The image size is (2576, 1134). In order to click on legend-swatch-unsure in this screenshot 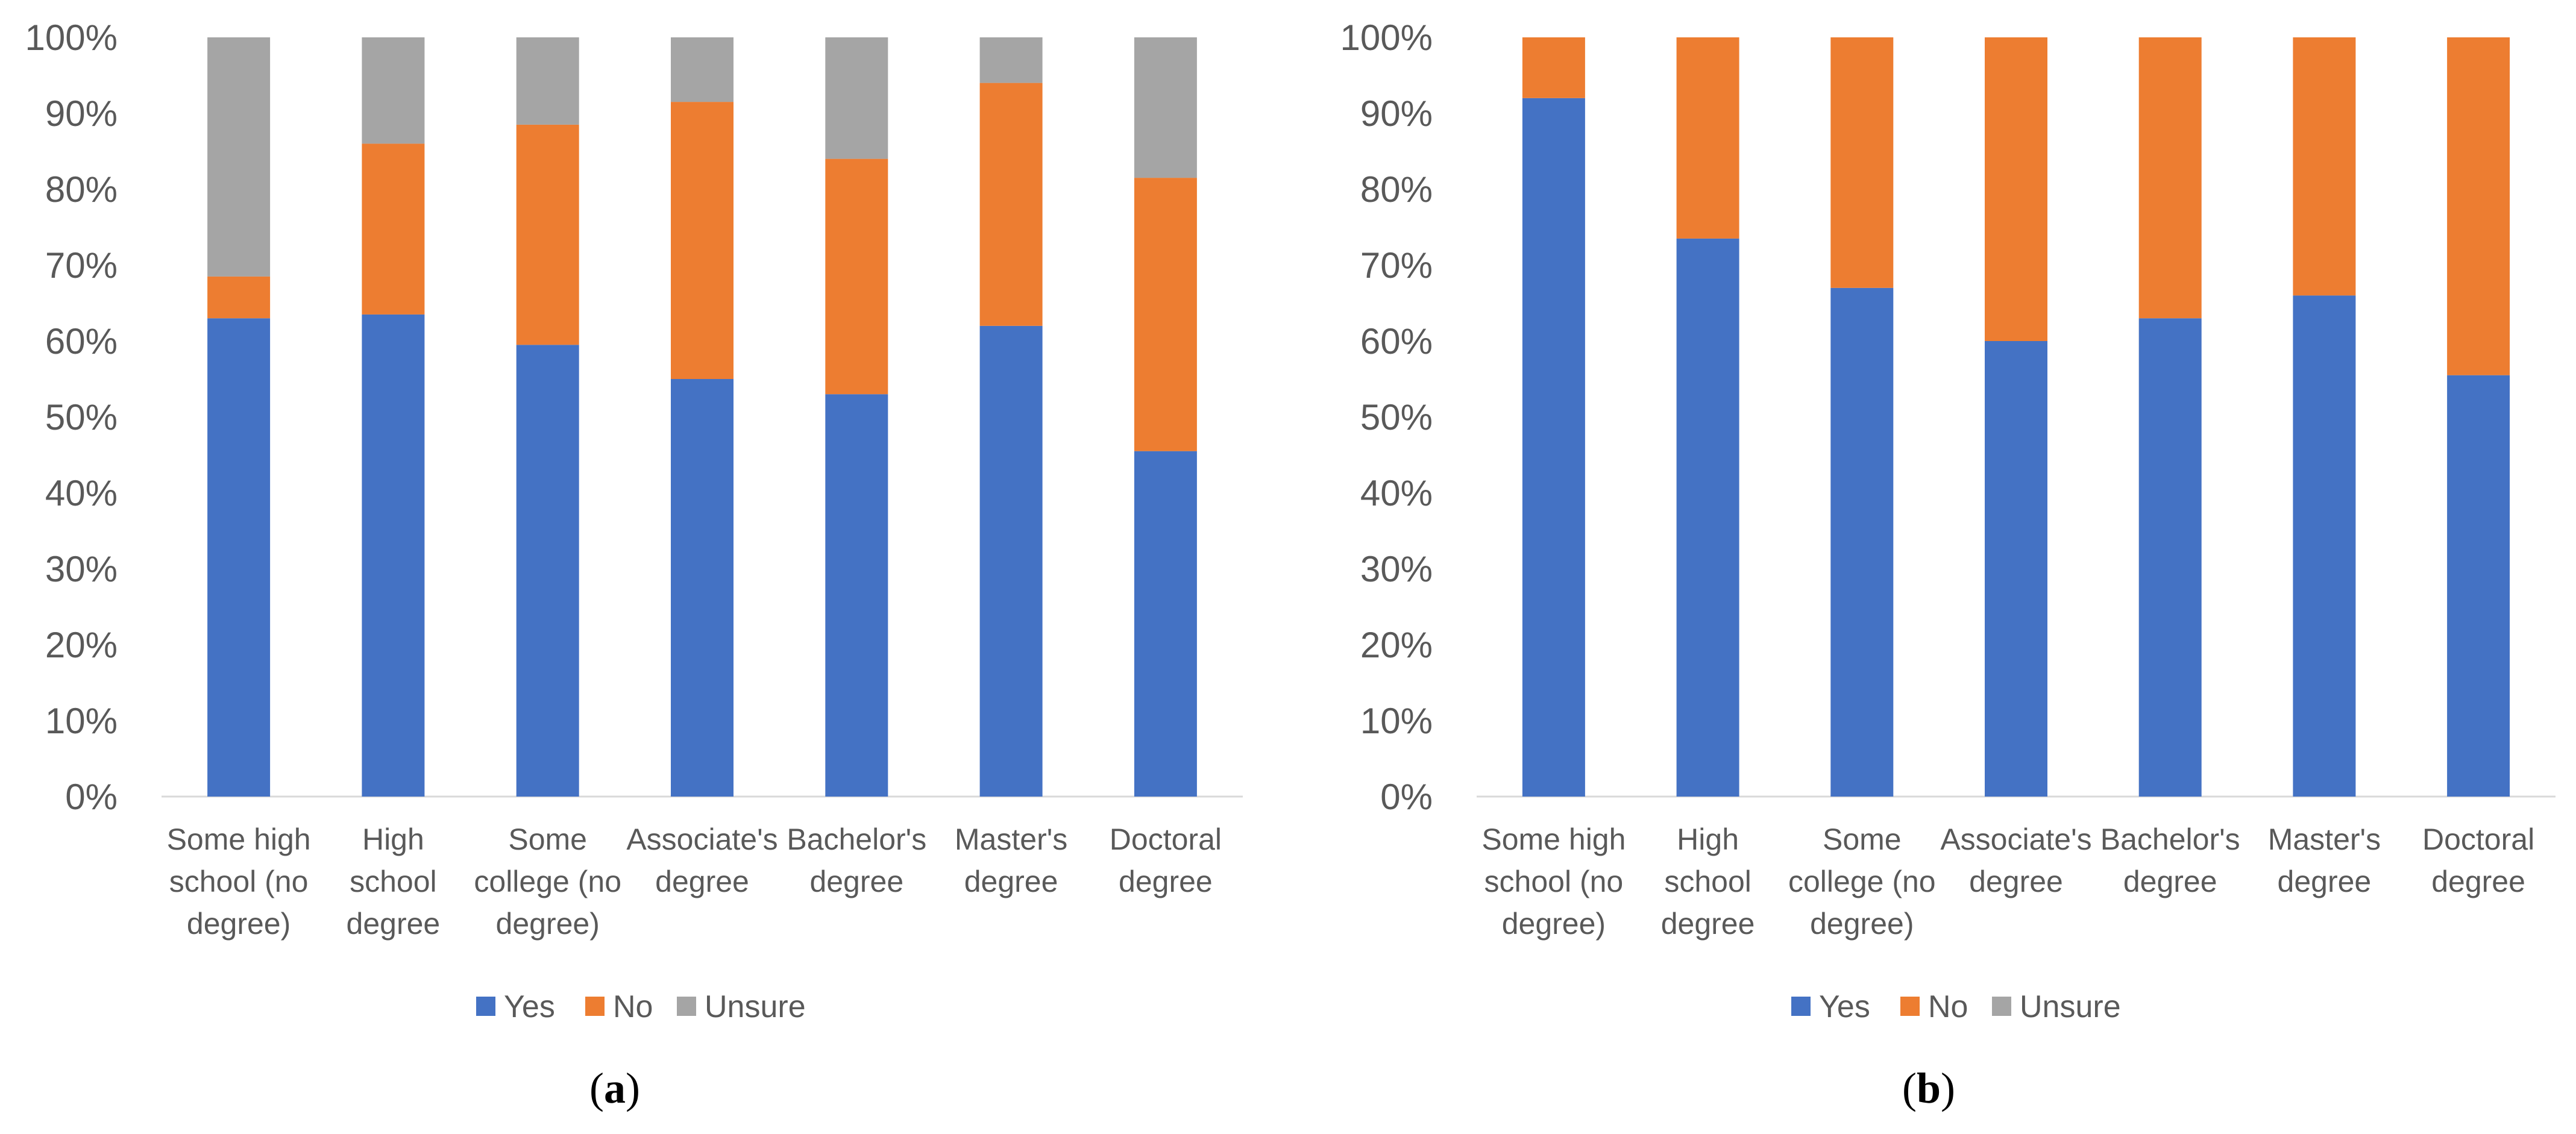, I will do `click(2001, 1006)`.